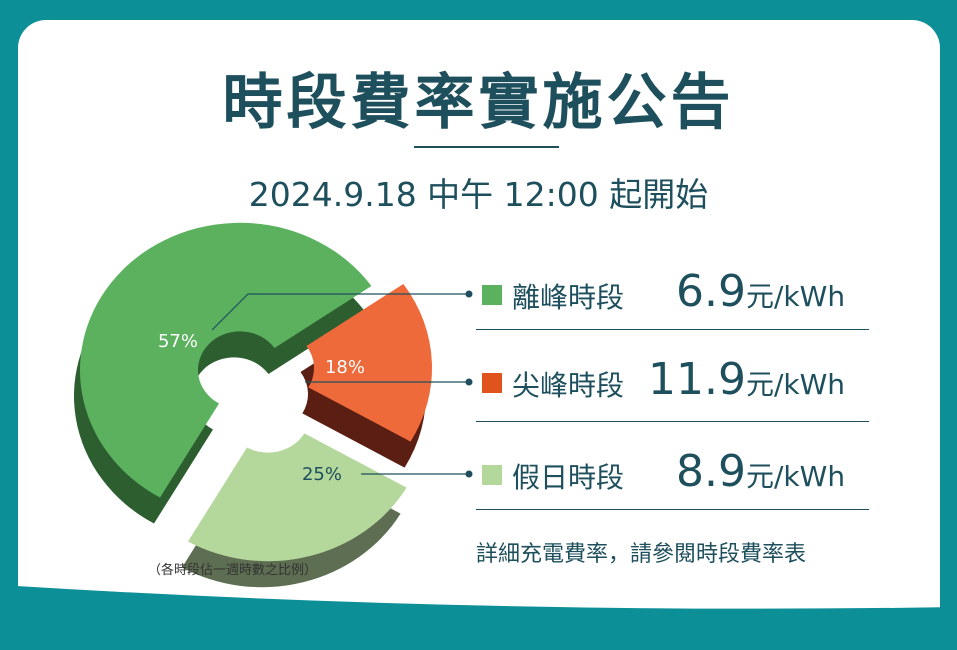  What do you see at coordinates (568, 385) in the screenshot?
I see `peak-name: 尖峰時段` at bounding box center [568, 385].